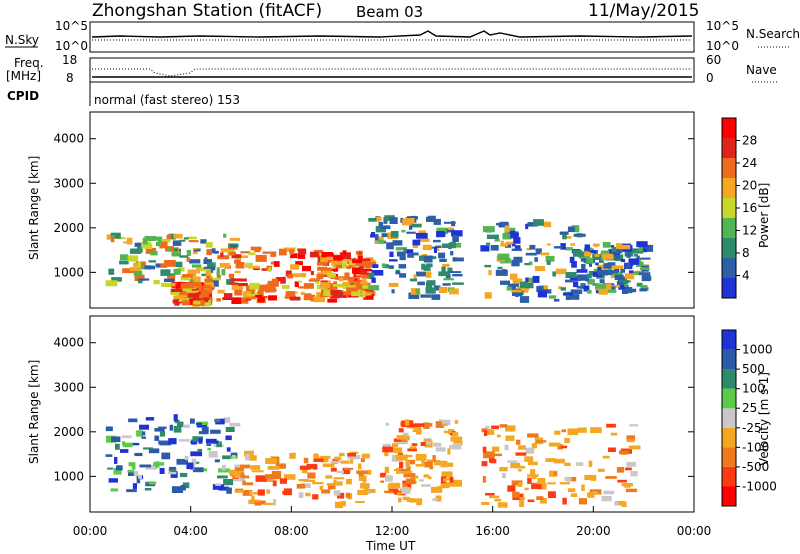  I want to click on power-ylabel: Slant Range [km], so click(34, 208).